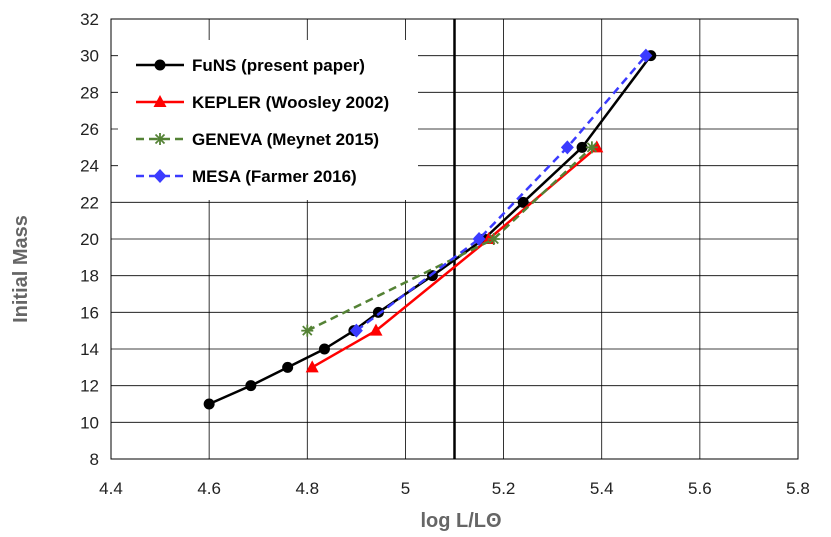  I want to click on legend-label: MESA (Farmer 2016), so click(274, 176).